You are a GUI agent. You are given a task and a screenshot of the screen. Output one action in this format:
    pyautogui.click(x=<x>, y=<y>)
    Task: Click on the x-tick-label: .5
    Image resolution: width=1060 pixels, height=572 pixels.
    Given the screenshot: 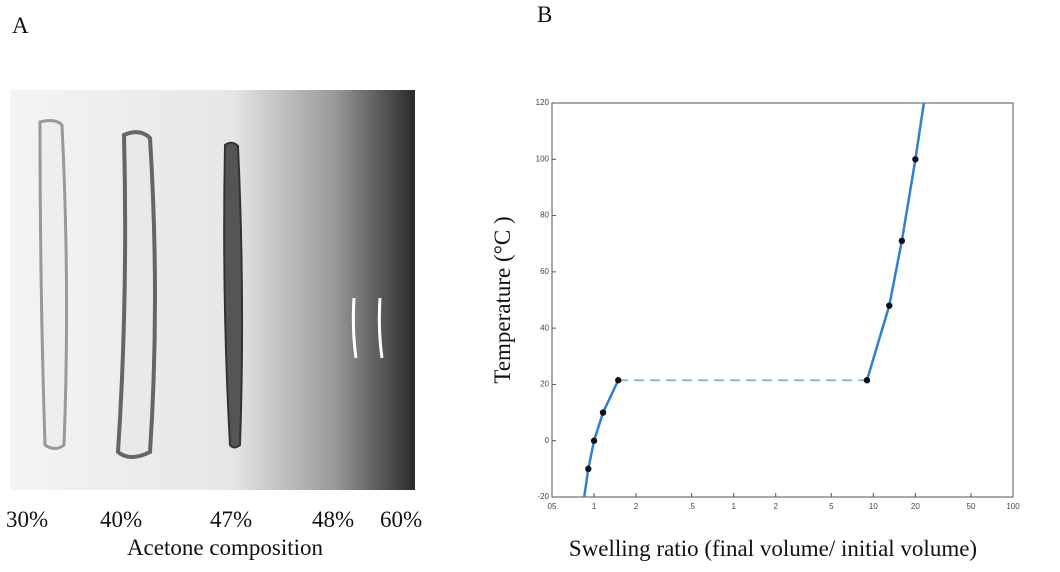 What is the action you would take?
    pyautogui.click(x=691, y=506)
    